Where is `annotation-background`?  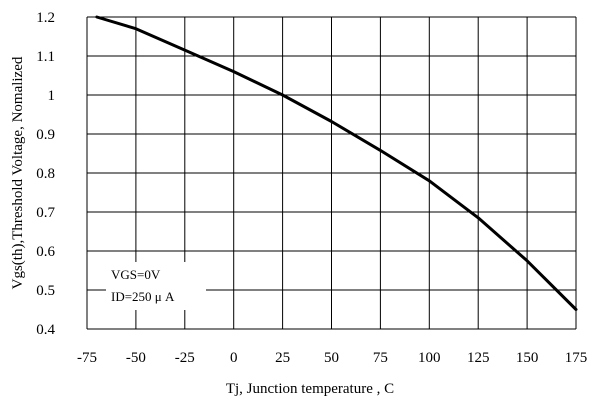
annotation-background is located at coordinates (156, 286).